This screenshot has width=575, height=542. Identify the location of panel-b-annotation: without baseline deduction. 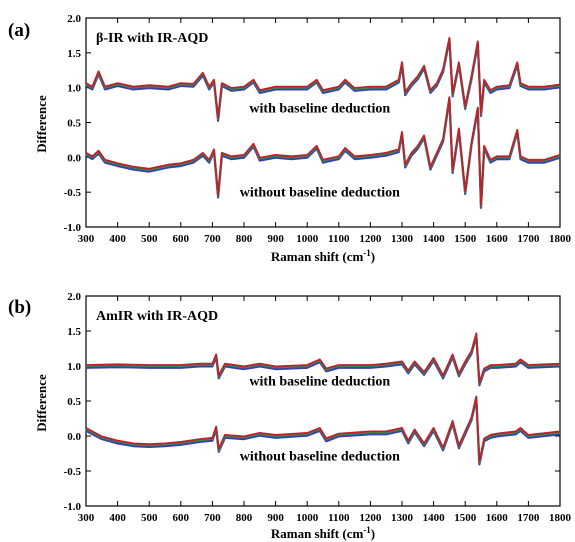
(320, 457).